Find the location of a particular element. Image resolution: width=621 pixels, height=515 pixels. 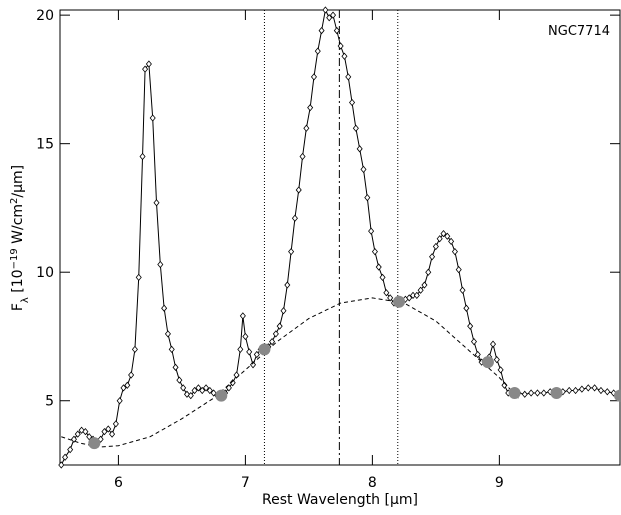

y-label-part: /μm] is located at coordinates (18, 181).